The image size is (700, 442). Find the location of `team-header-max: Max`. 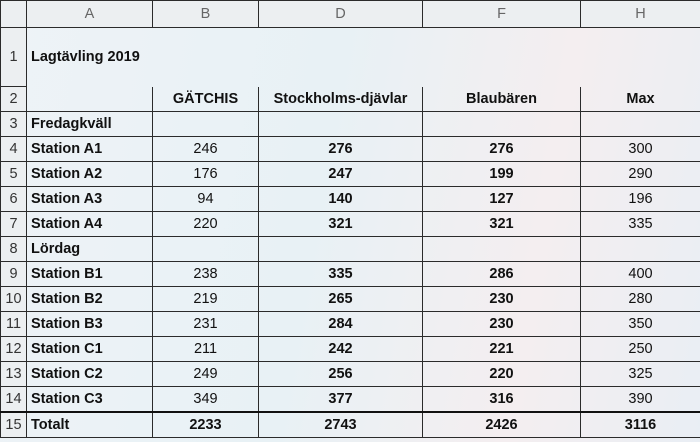

team-header-max: Max is located at coordinates (640, 99).